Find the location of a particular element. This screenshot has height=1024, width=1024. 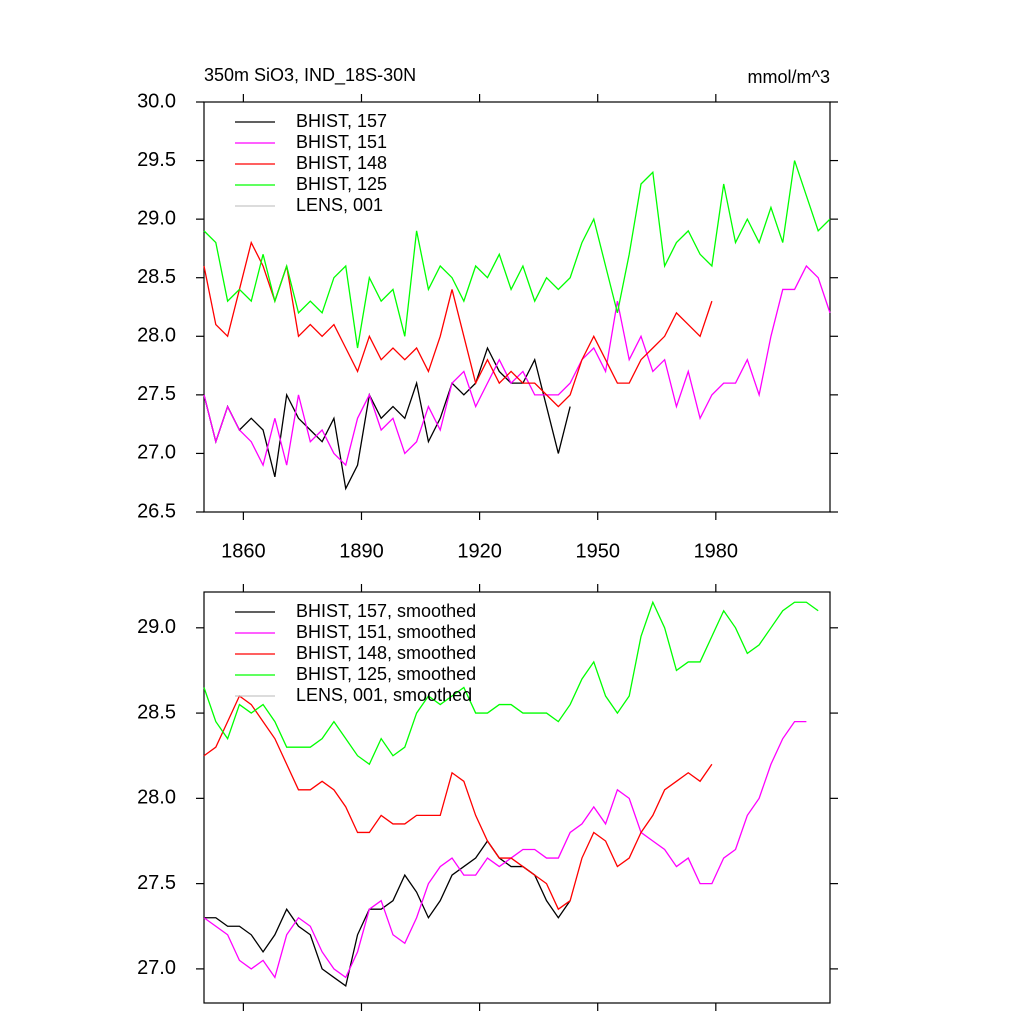

units-label: mmol/m^3 is located at coordinates (789, 77).